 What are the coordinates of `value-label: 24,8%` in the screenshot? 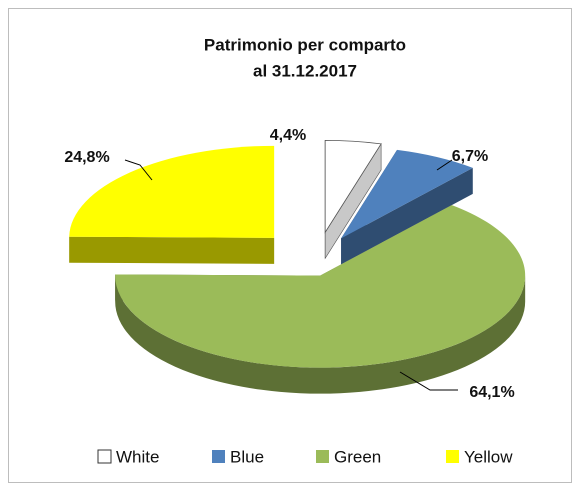 It's located at (86, 157).